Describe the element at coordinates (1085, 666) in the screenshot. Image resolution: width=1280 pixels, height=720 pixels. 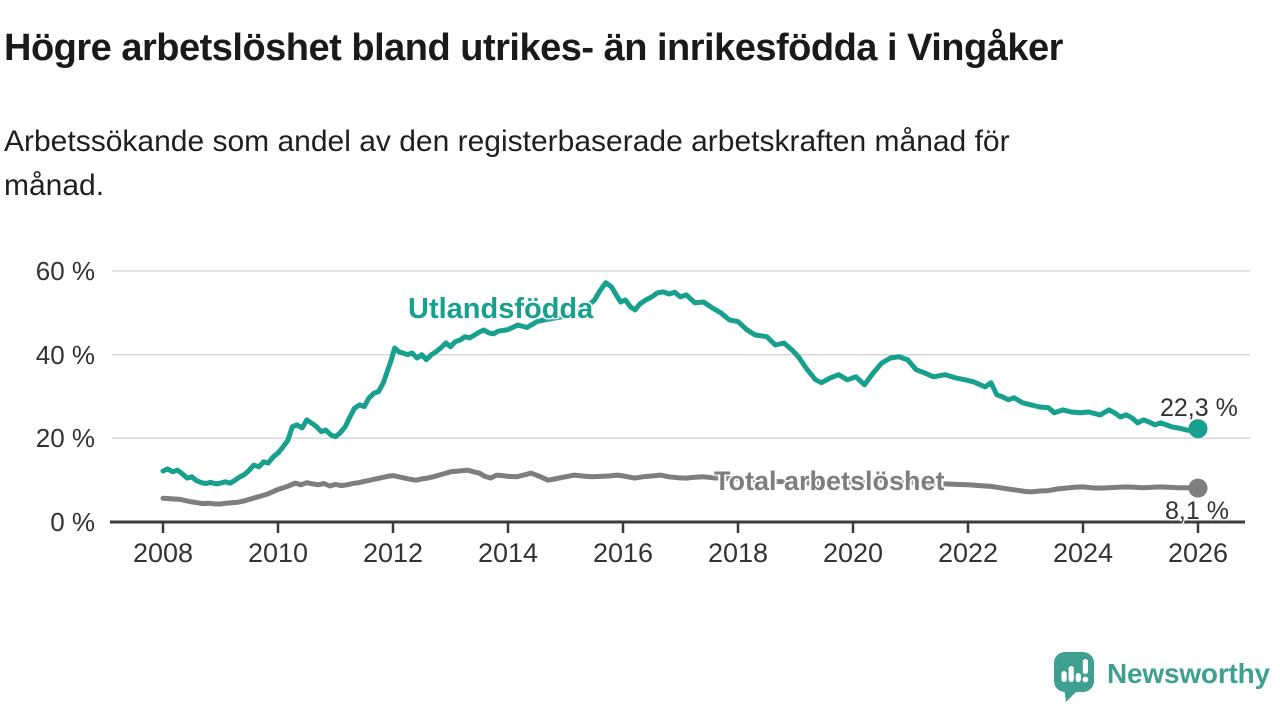
I see `exclamation-icon` at that location.